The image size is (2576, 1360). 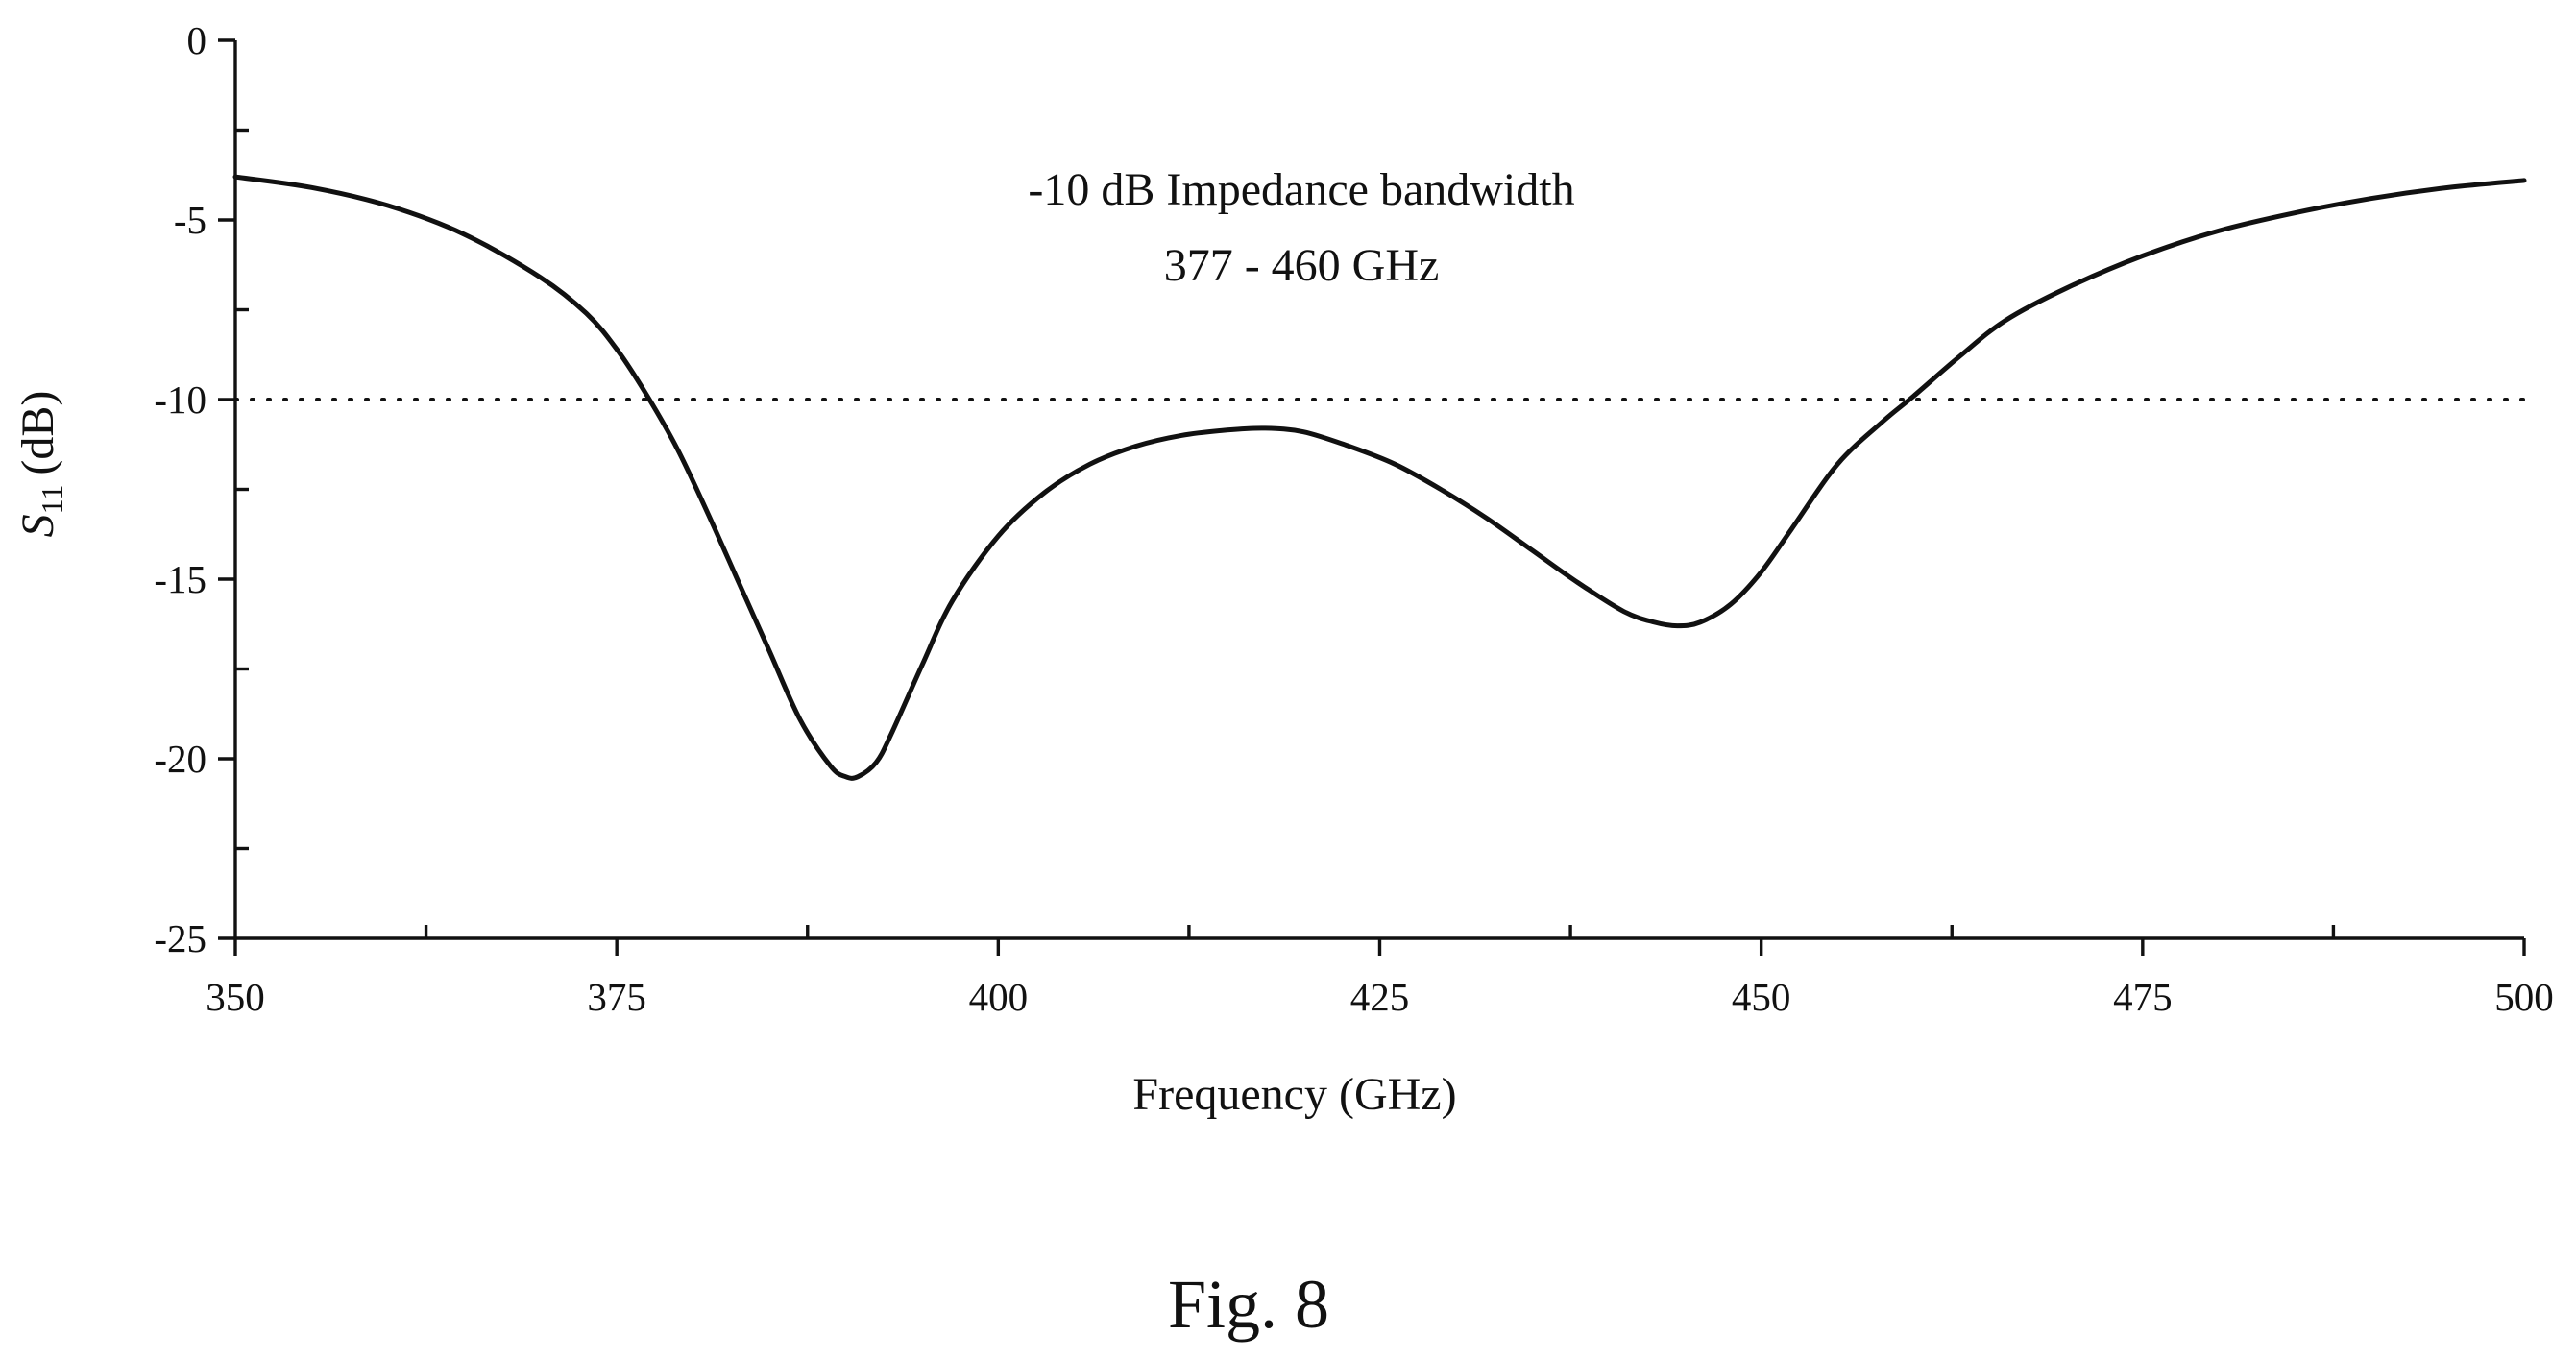 What do you see at coordinates (37, 433) in the screenshot?
I see `y-axis-label-unit: (dB)` at bounding box center [37, 433].